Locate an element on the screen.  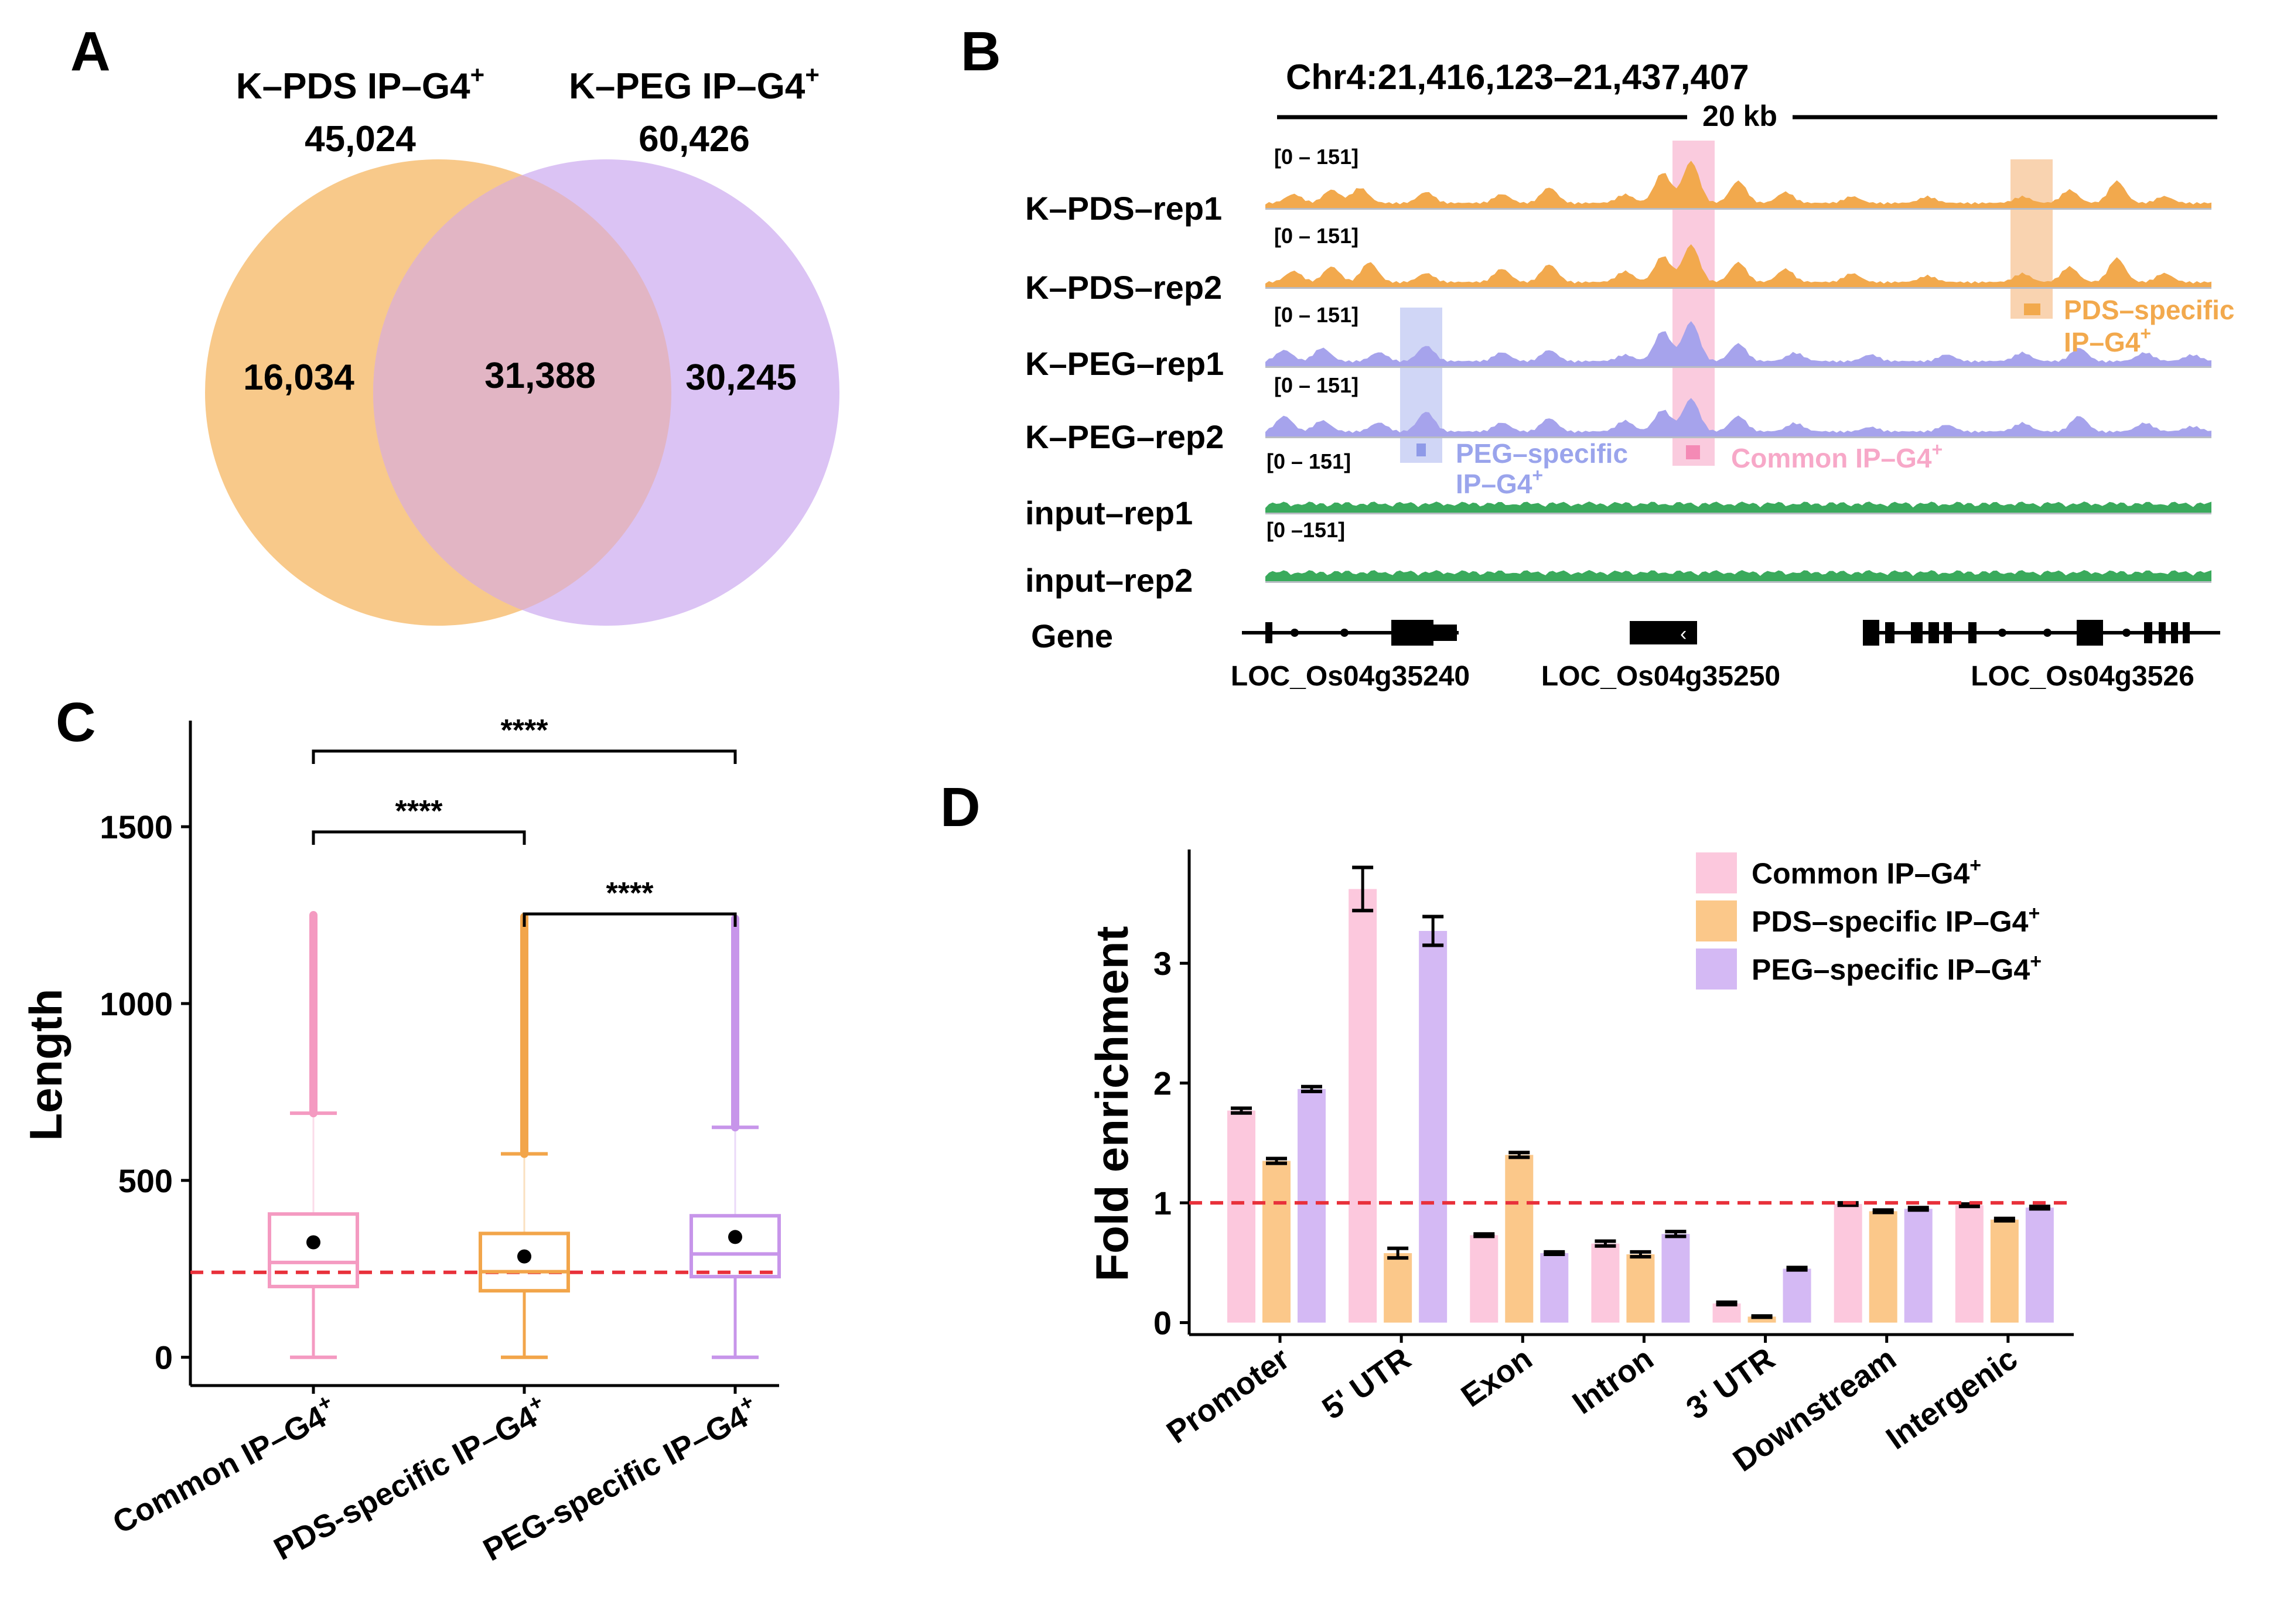
panel-c-letter: C is located at coordinates (76, 722).